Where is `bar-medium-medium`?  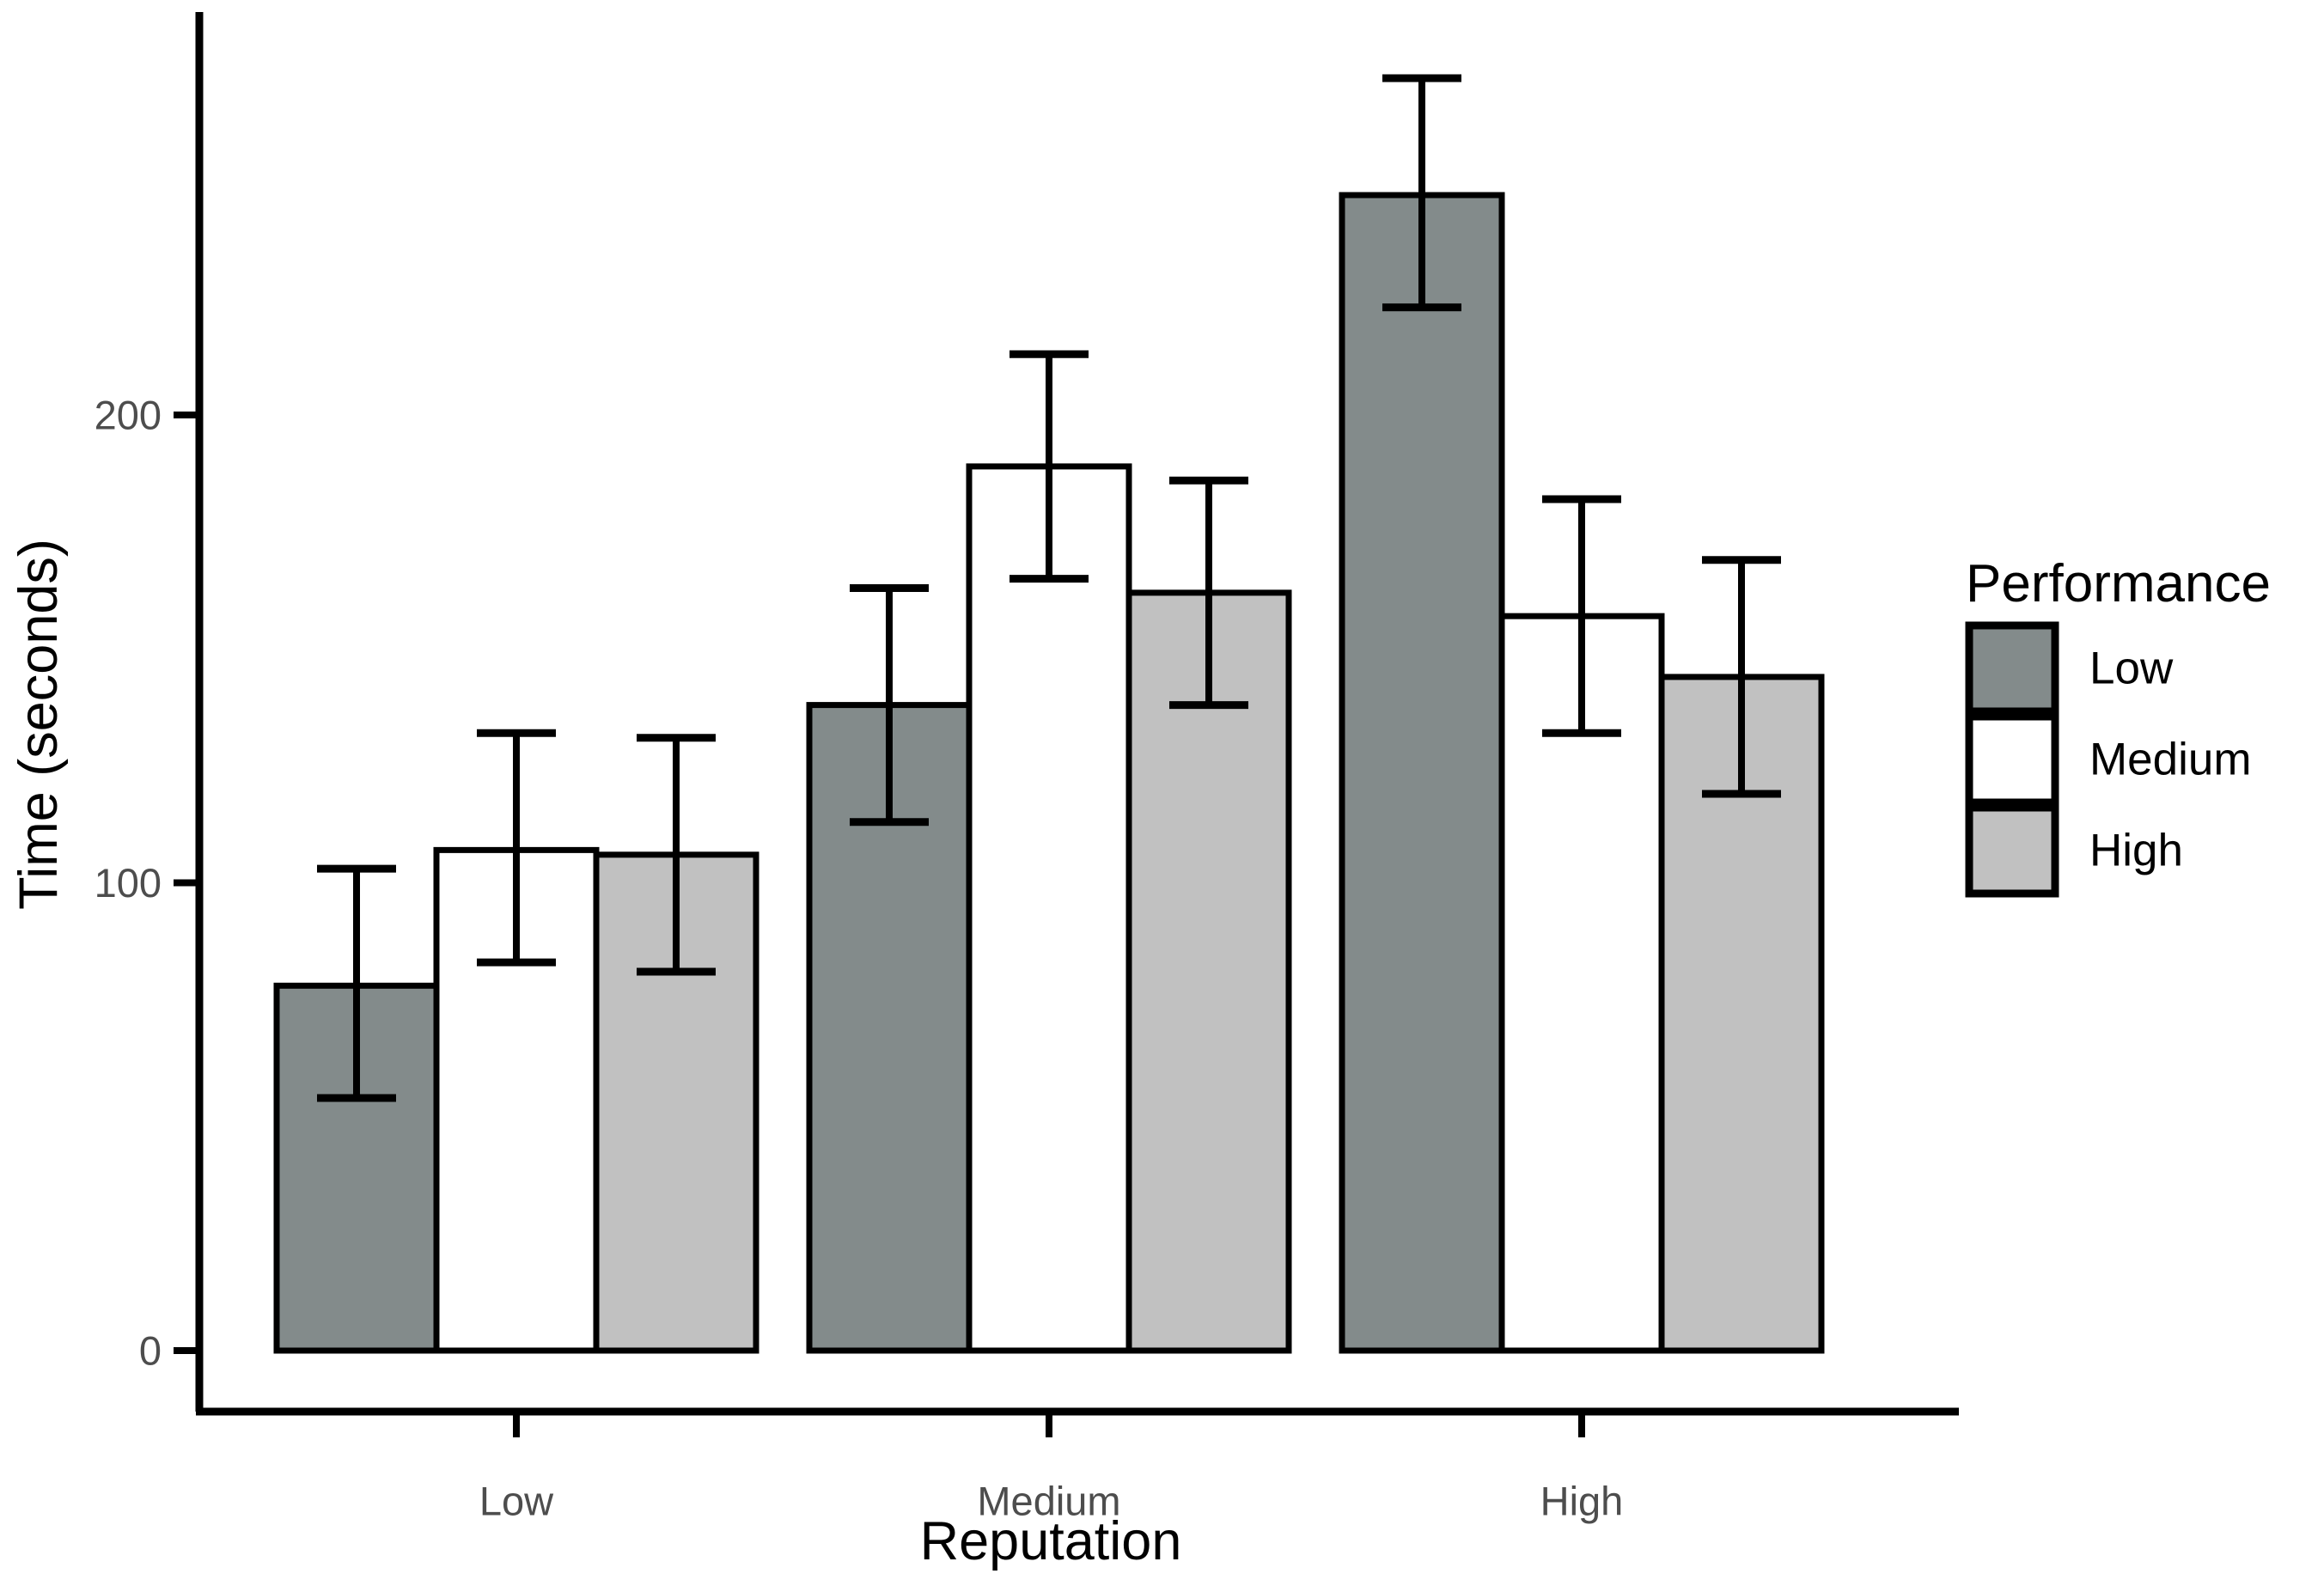
bar-medium-medium is located at coordinates (1049, 908).